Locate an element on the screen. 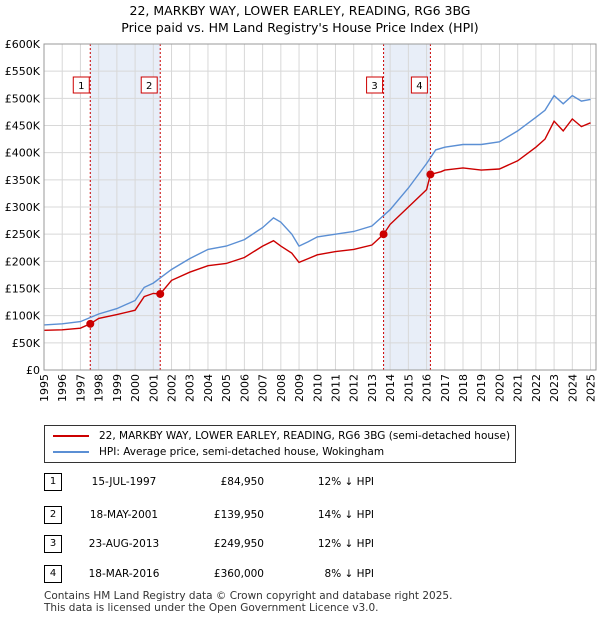  y-tick-label: £550K is located at coordinates (23, 71).